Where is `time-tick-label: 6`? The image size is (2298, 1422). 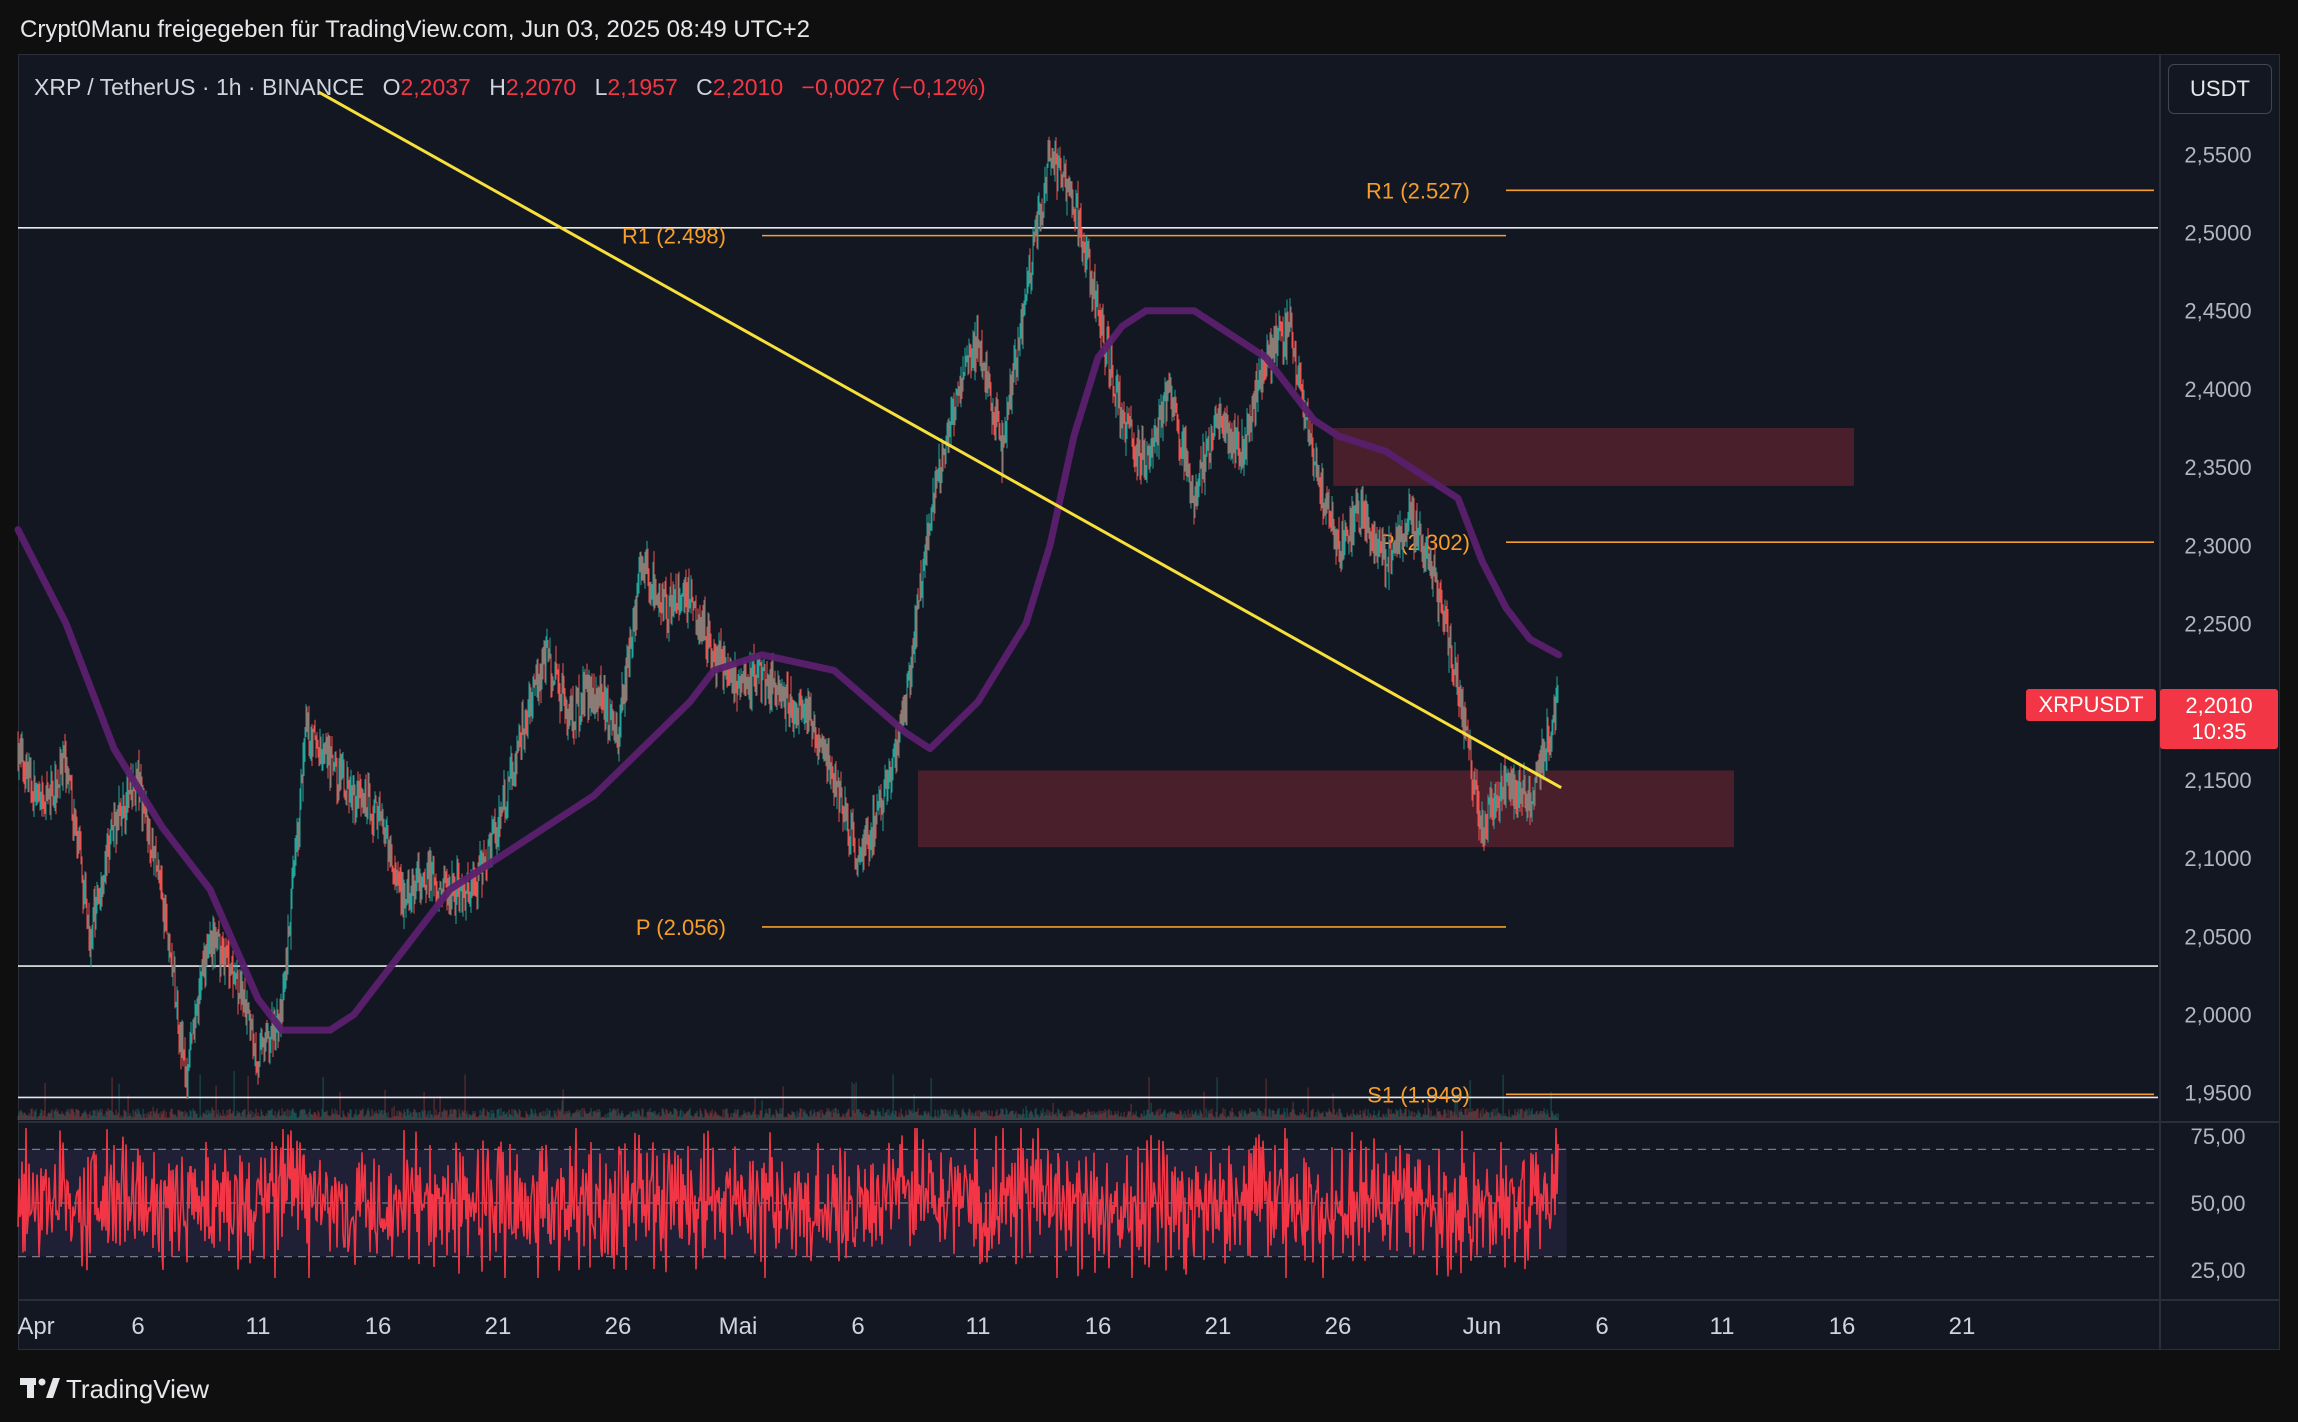
time-tick-label: 6 is located at coordinates (857, 1326).